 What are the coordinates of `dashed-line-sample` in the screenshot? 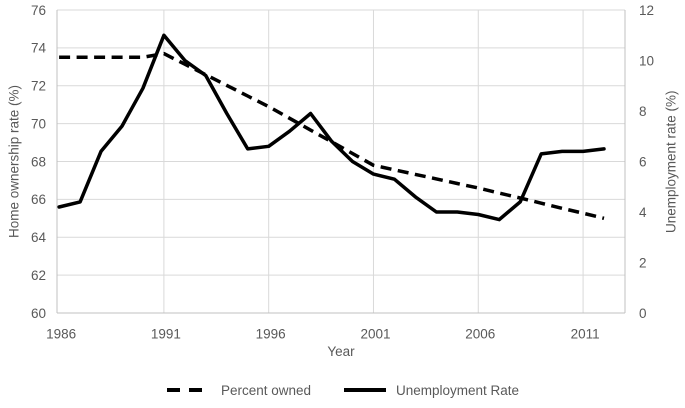 It's located at (188, 390).